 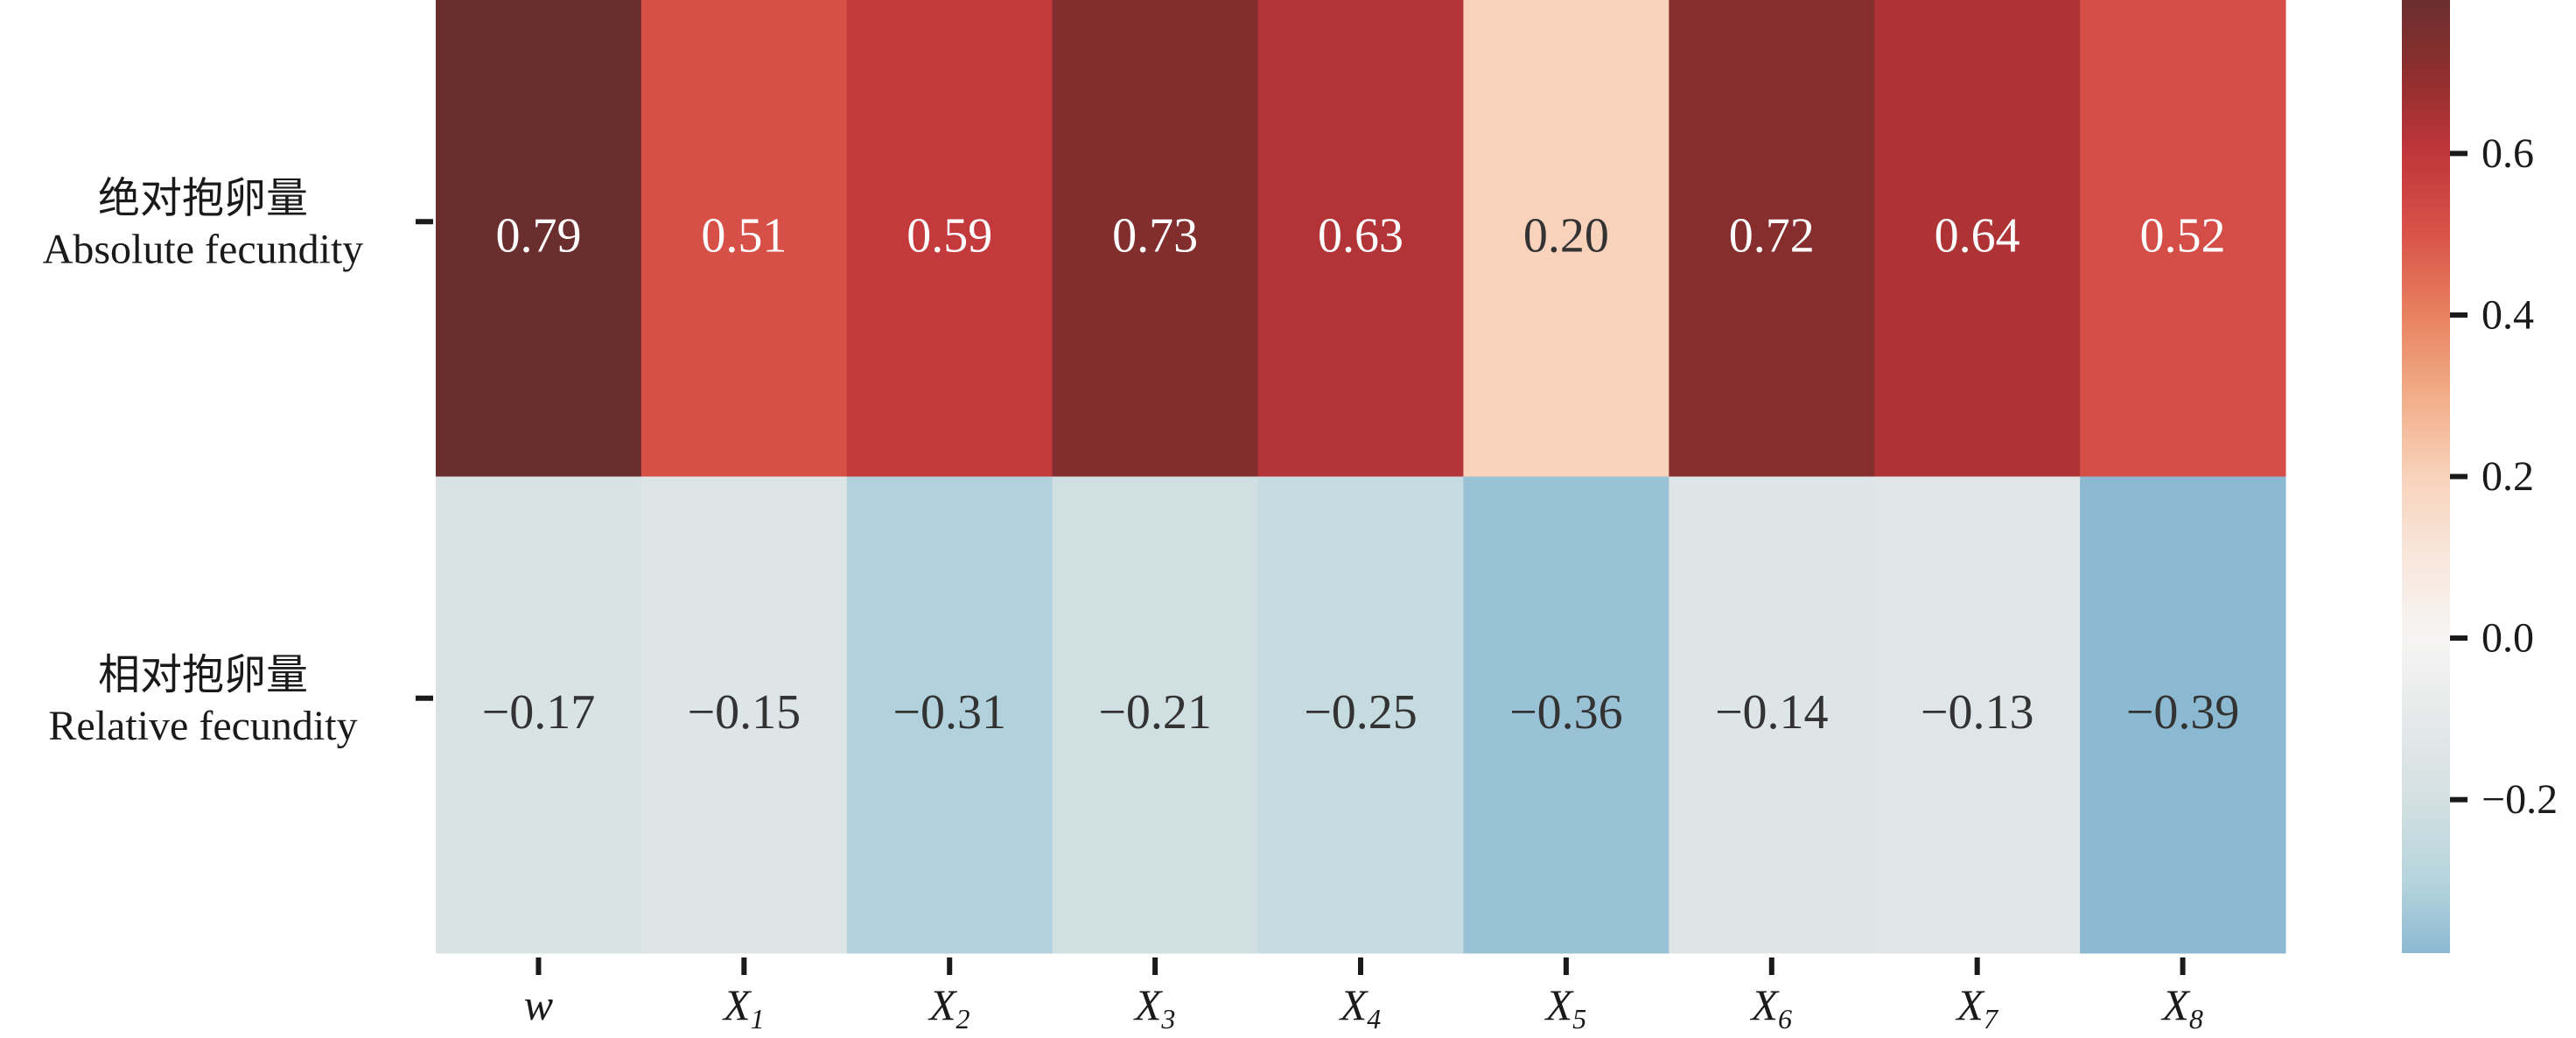 What do you see at coordinates (1977, 1007) in the screenshot?
I see `column-label: X7` at bounding box center [1977, 1007].